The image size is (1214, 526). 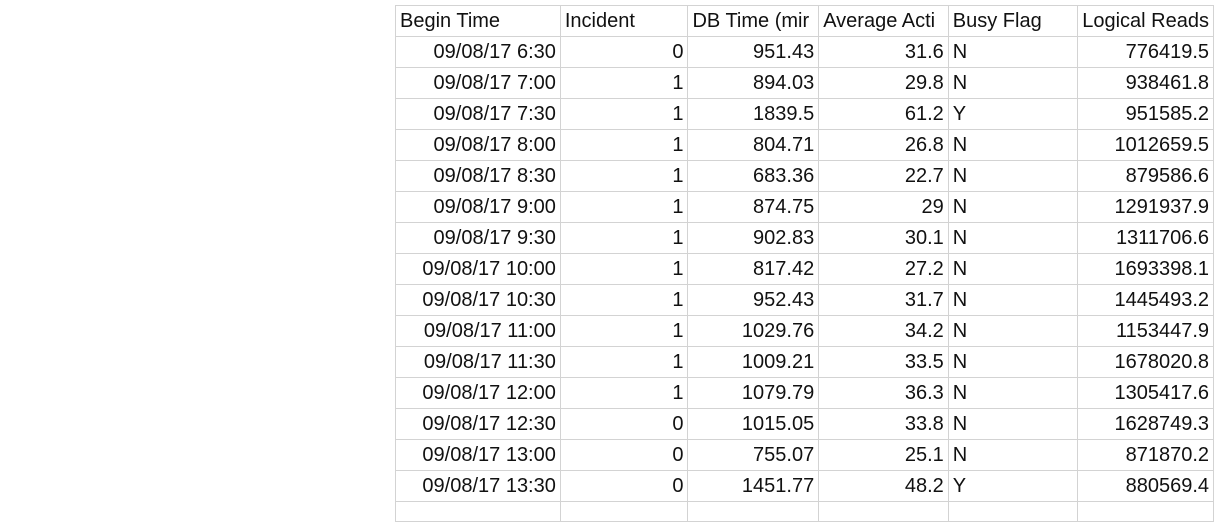 What do you see at coordinates (753, 300) in the screenshot?
I see `cell-db-time: 952.43` at bounding box center [753, 300].